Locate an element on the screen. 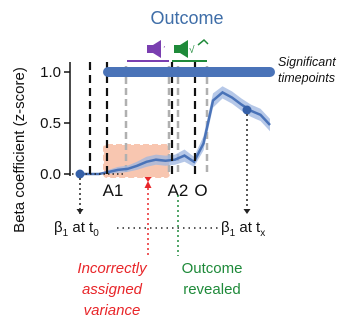  point-tx is located at coordinates (247, 110).